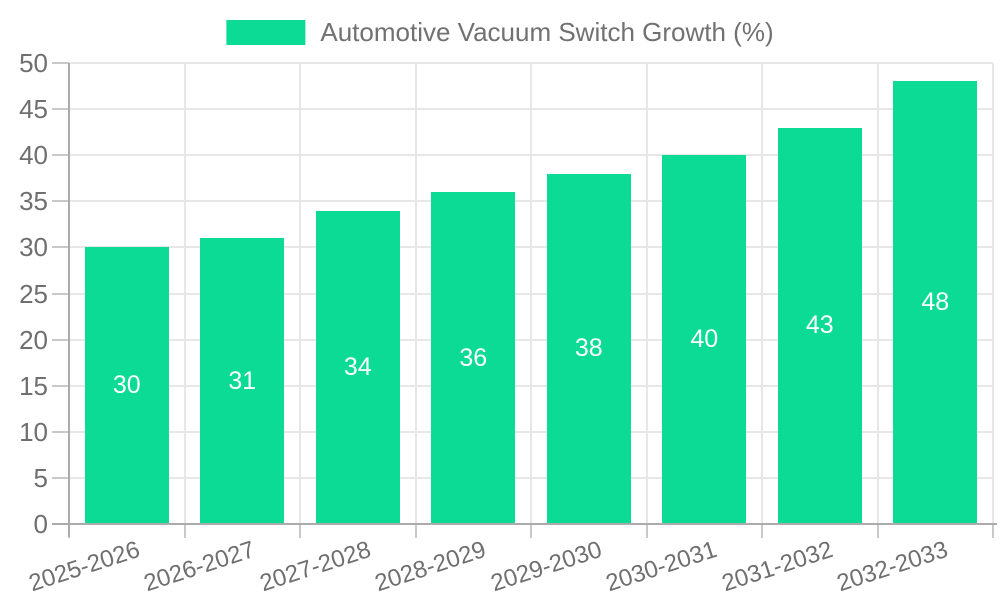 Image resolution: width=1000 pixels, height=600 pixels. What do you see at coordinates (33, 293) in the screenshot?
I see `y-axis-label: 25` at bounding box center [33, 293].